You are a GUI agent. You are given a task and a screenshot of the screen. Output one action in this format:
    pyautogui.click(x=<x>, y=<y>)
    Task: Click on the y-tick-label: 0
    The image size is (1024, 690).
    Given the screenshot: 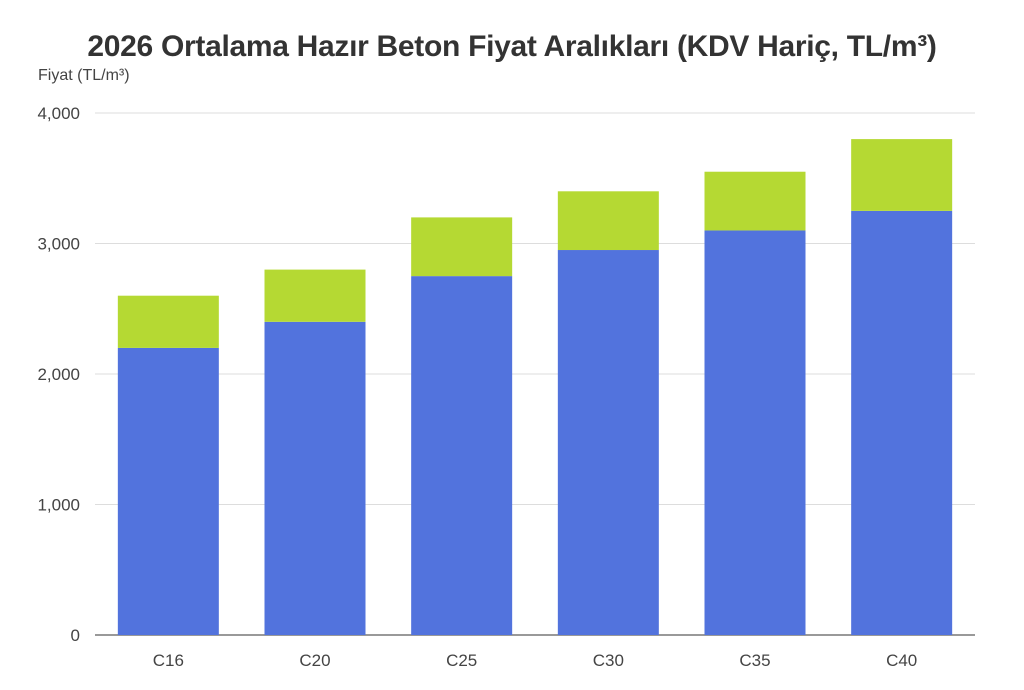 What is the action you would take?
    pyautogui.click(x=75, y=635)
    